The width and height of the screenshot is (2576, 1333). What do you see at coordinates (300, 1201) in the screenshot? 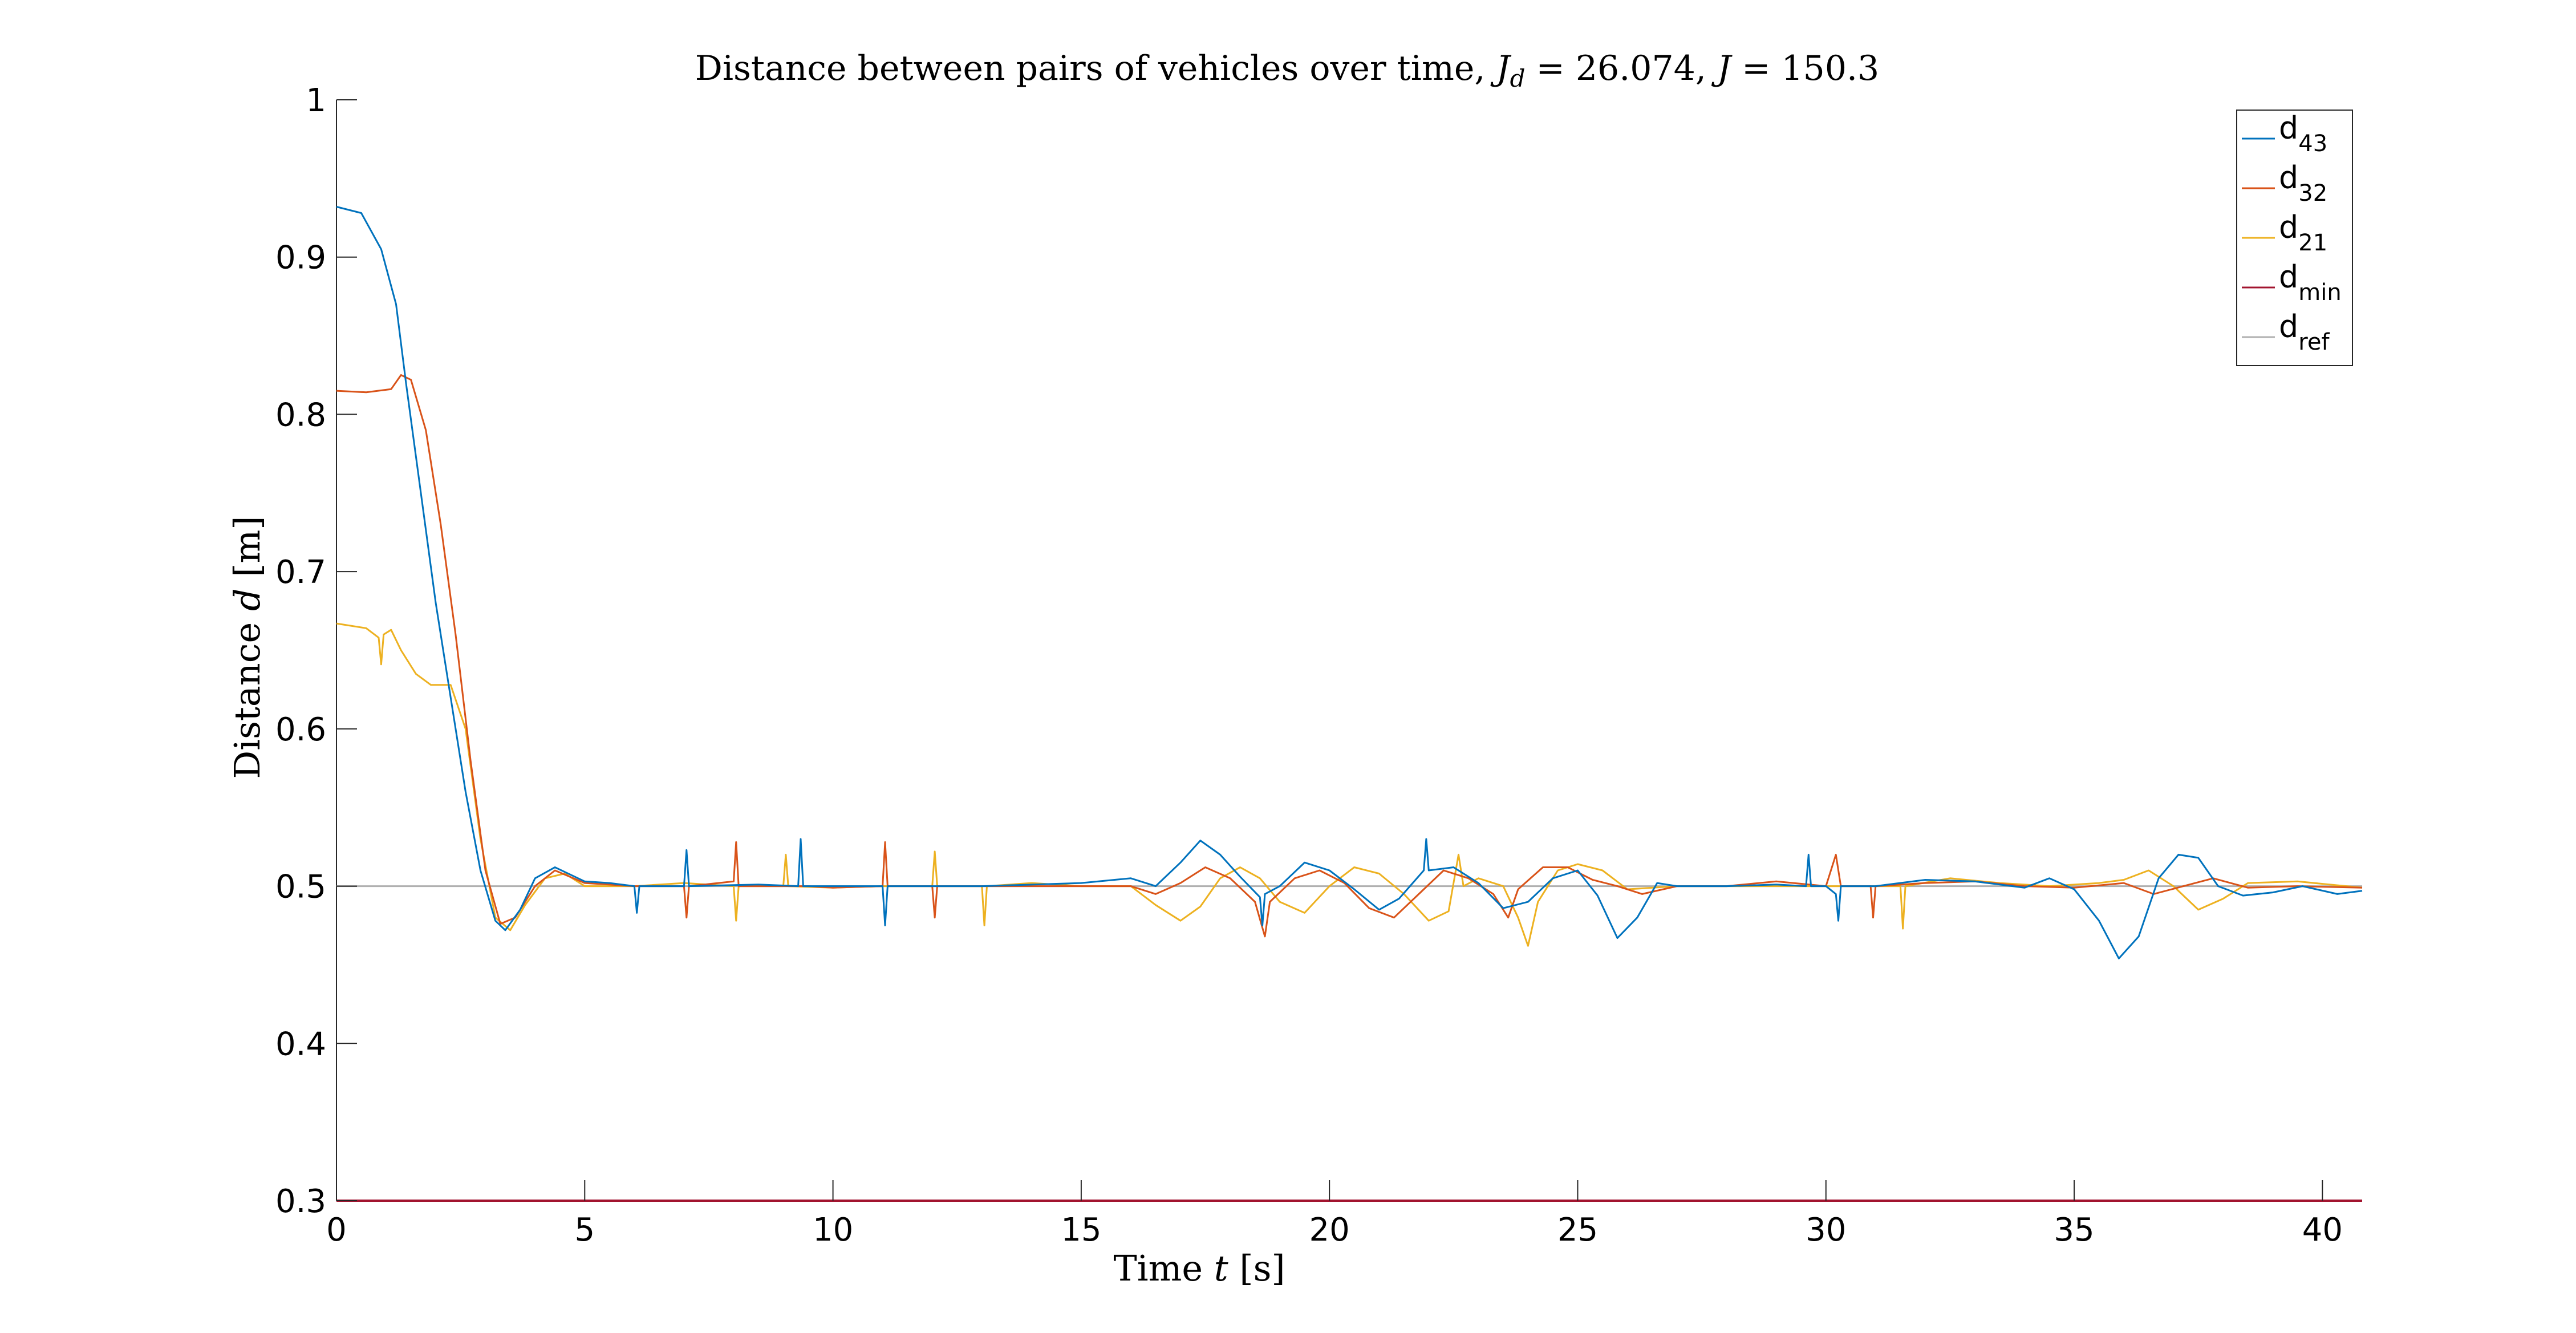
I see `y-tick-label: 0.3` at bounding box center [300, 1201].